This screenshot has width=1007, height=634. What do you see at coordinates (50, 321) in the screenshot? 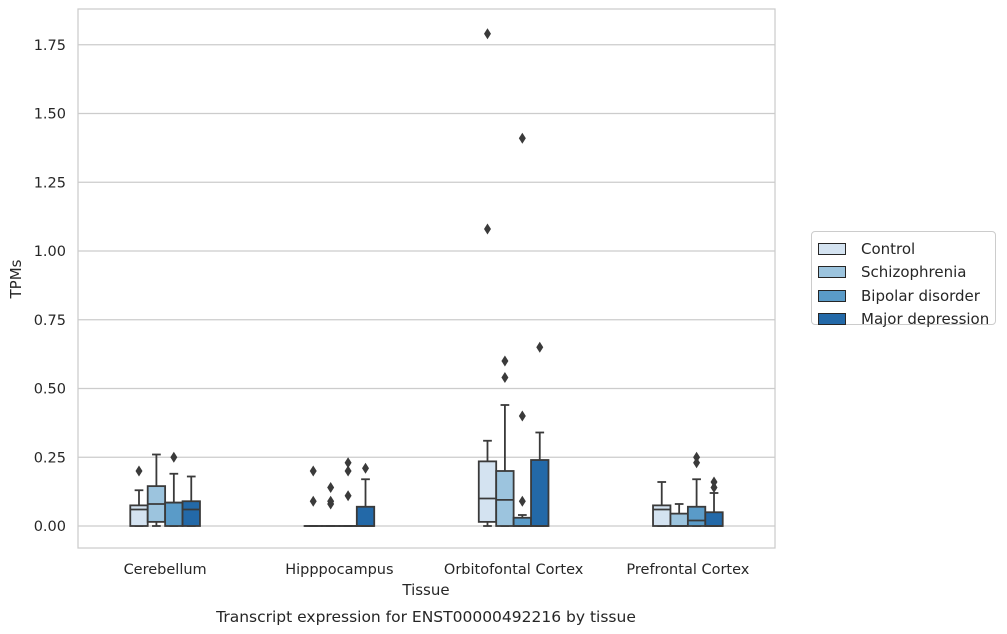
I see `y-tick-label: 0.75` at bounding box center [50, 321].